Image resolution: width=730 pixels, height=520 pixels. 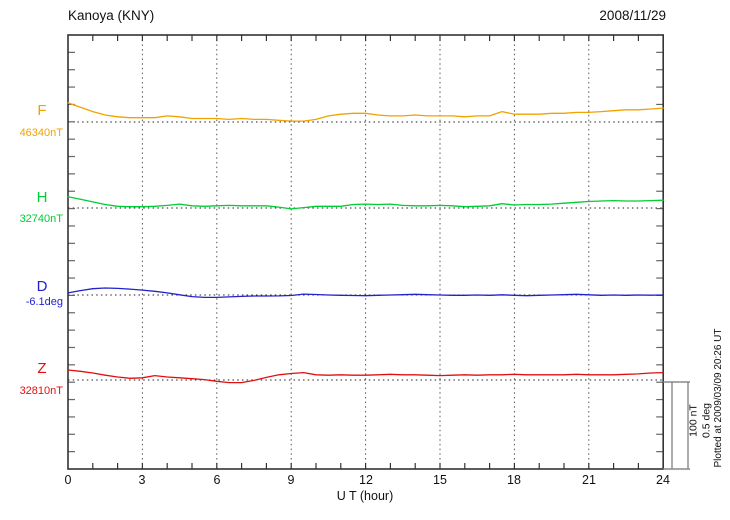 I want to click on page-title: Kanoya (KNY), so click(x=111, y=15).